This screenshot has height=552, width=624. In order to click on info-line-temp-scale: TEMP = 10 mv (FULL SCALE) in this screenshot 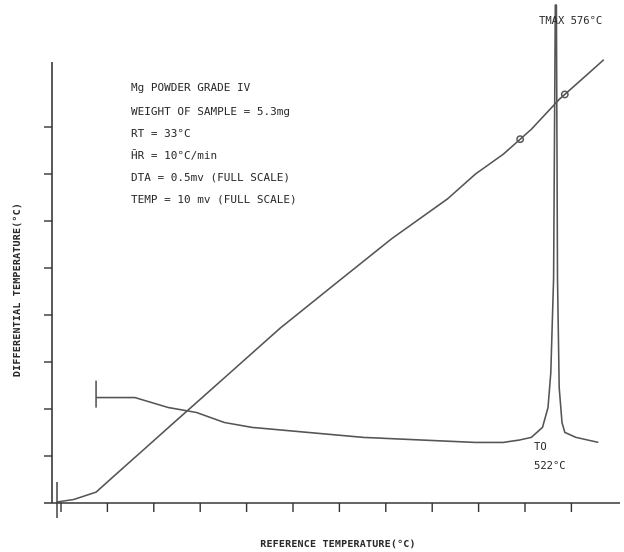, I will do `click(214, 199)`.